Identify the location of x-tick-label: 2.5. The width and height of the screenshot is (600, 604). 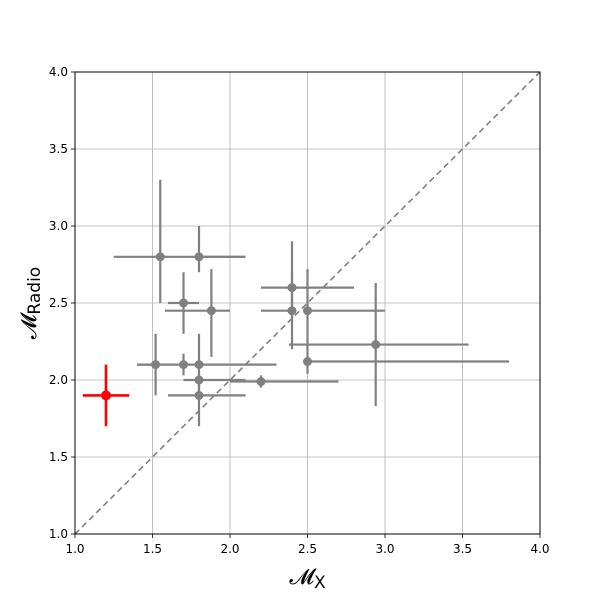
(307, 549).